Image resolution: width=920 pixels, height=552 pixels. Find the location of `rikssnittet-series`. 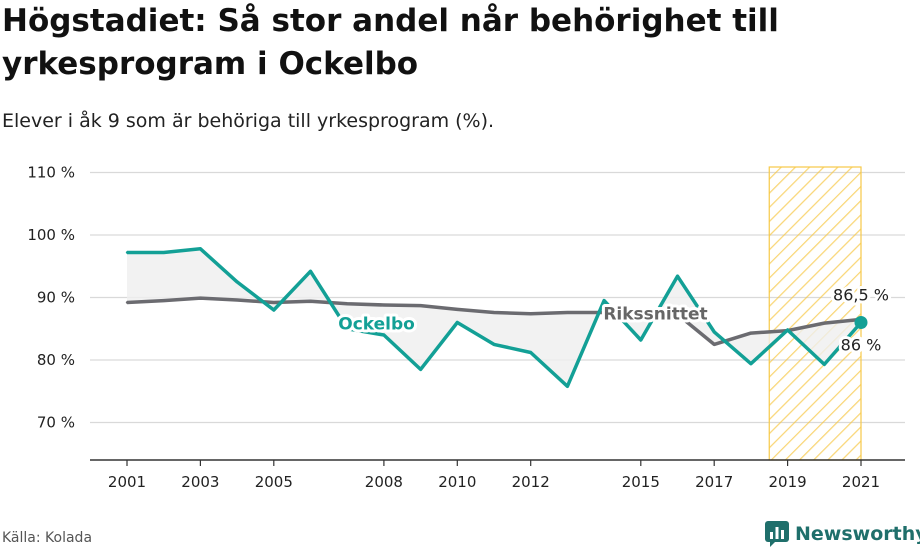

rikssnittet-series is located at coordinates (494, 321).